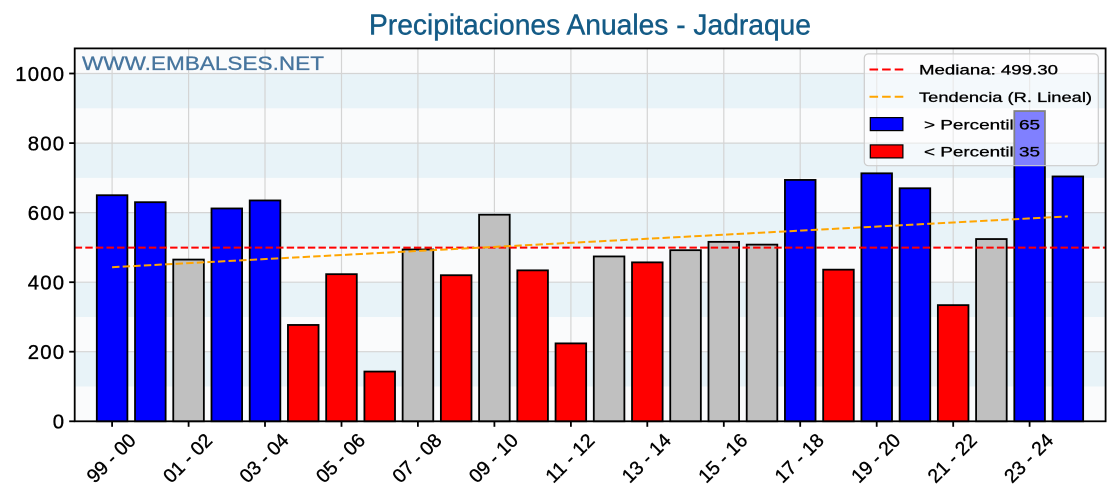 This screenshot has width=1120, height=500. What do you see at coordinates (46, 144) in the screenshot?
I see `svg-text: 800` at bounding box center [46, 144].